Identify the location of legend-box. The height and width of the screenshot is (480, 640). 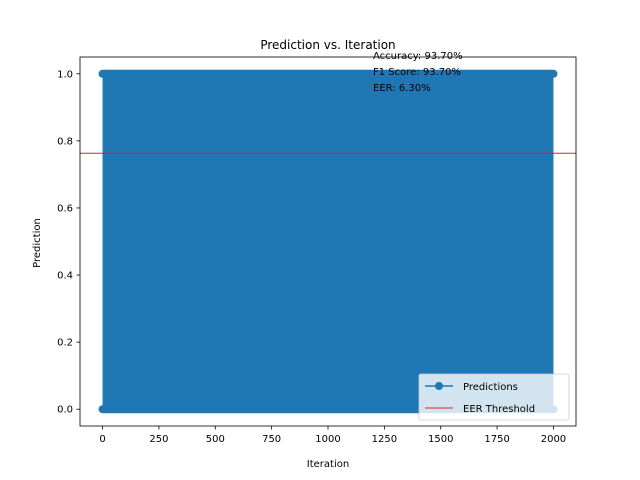
(494, 397).